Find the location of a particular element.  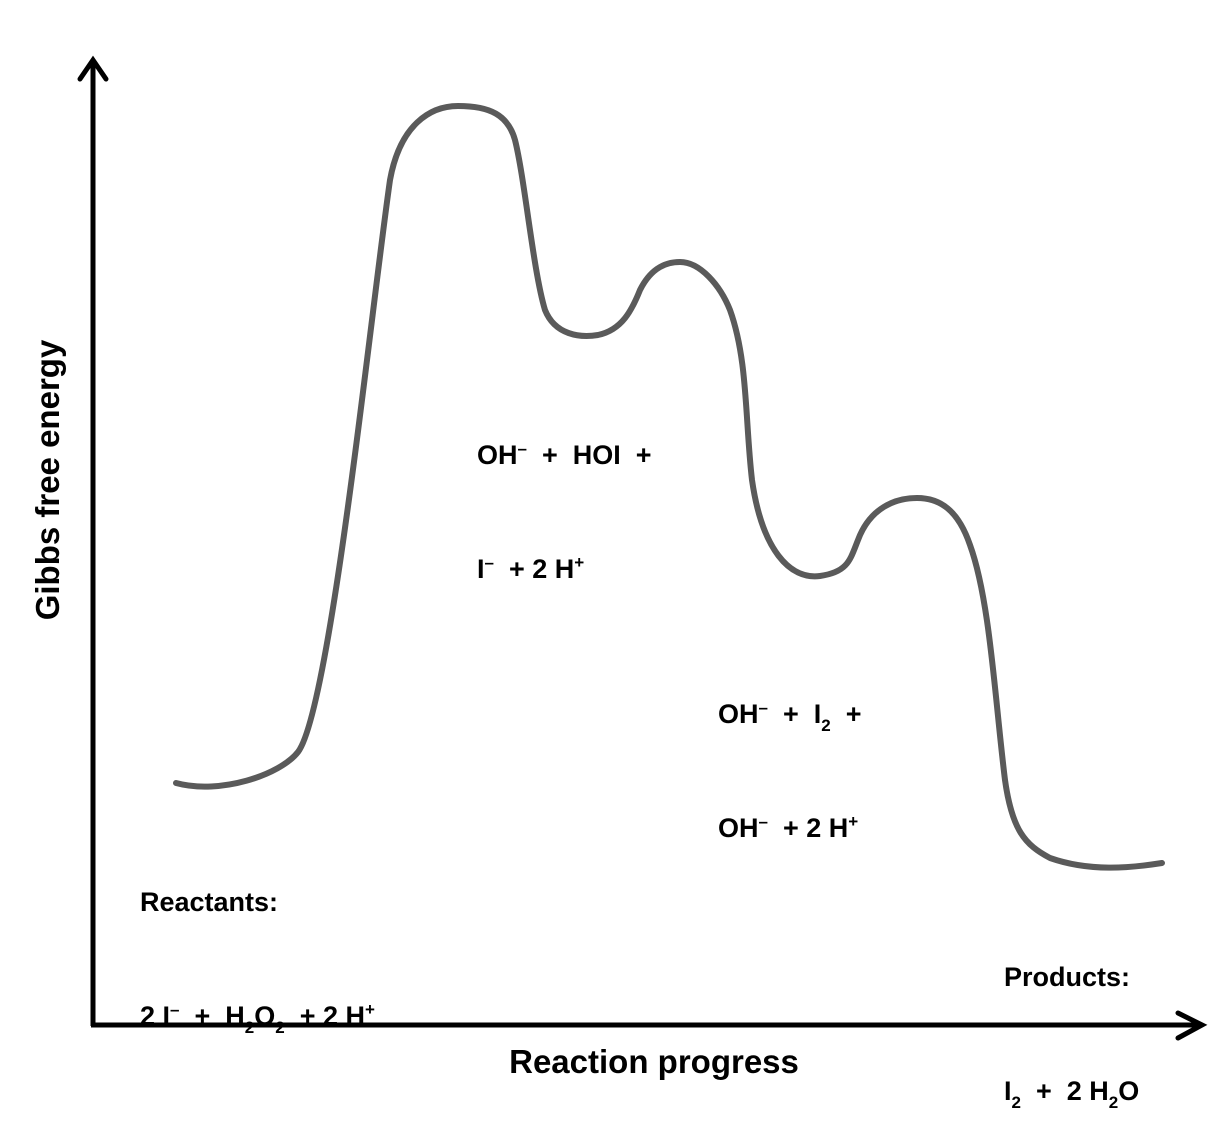

y-axis-arrow-icon is located at coordinates (93, 68).